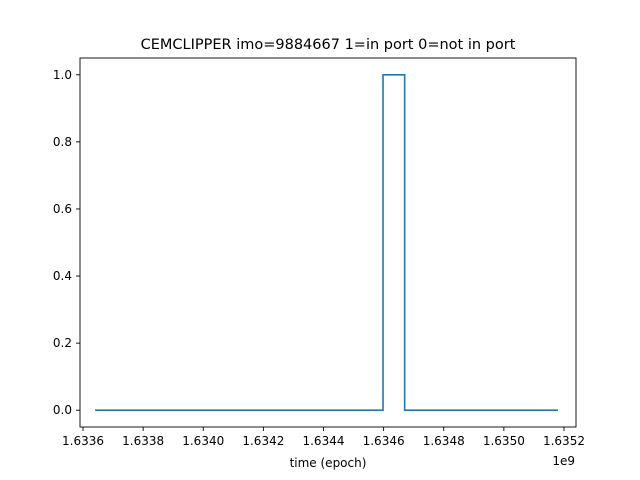  I want to click on x-tick-label: 1.6346, so click(384, 441).